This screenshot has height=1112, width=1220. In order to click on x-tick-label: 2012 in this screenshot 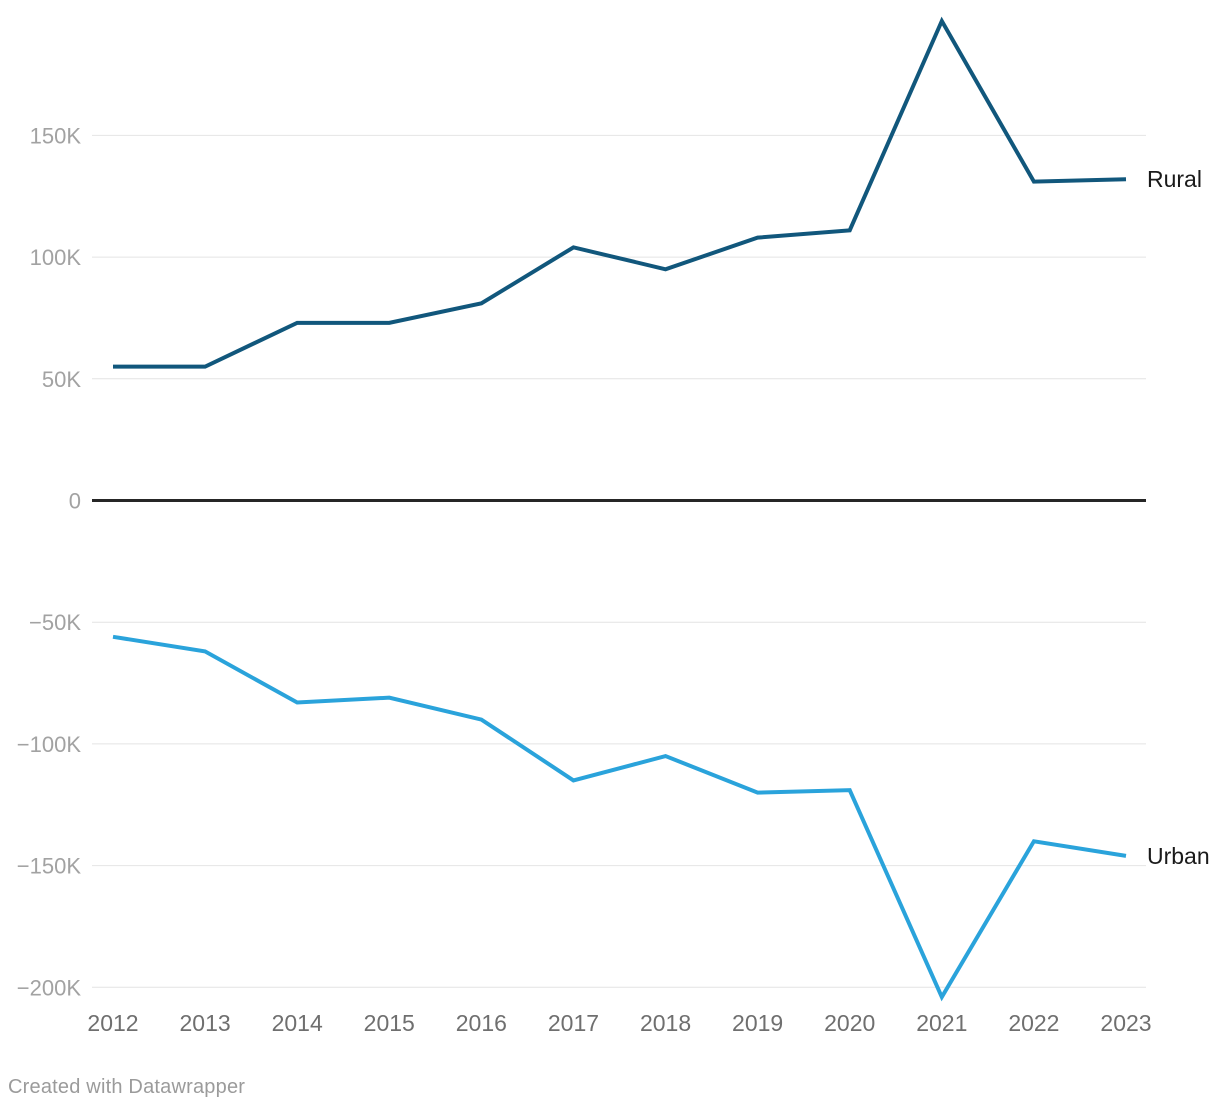, I will do `click(112, 1023)`.